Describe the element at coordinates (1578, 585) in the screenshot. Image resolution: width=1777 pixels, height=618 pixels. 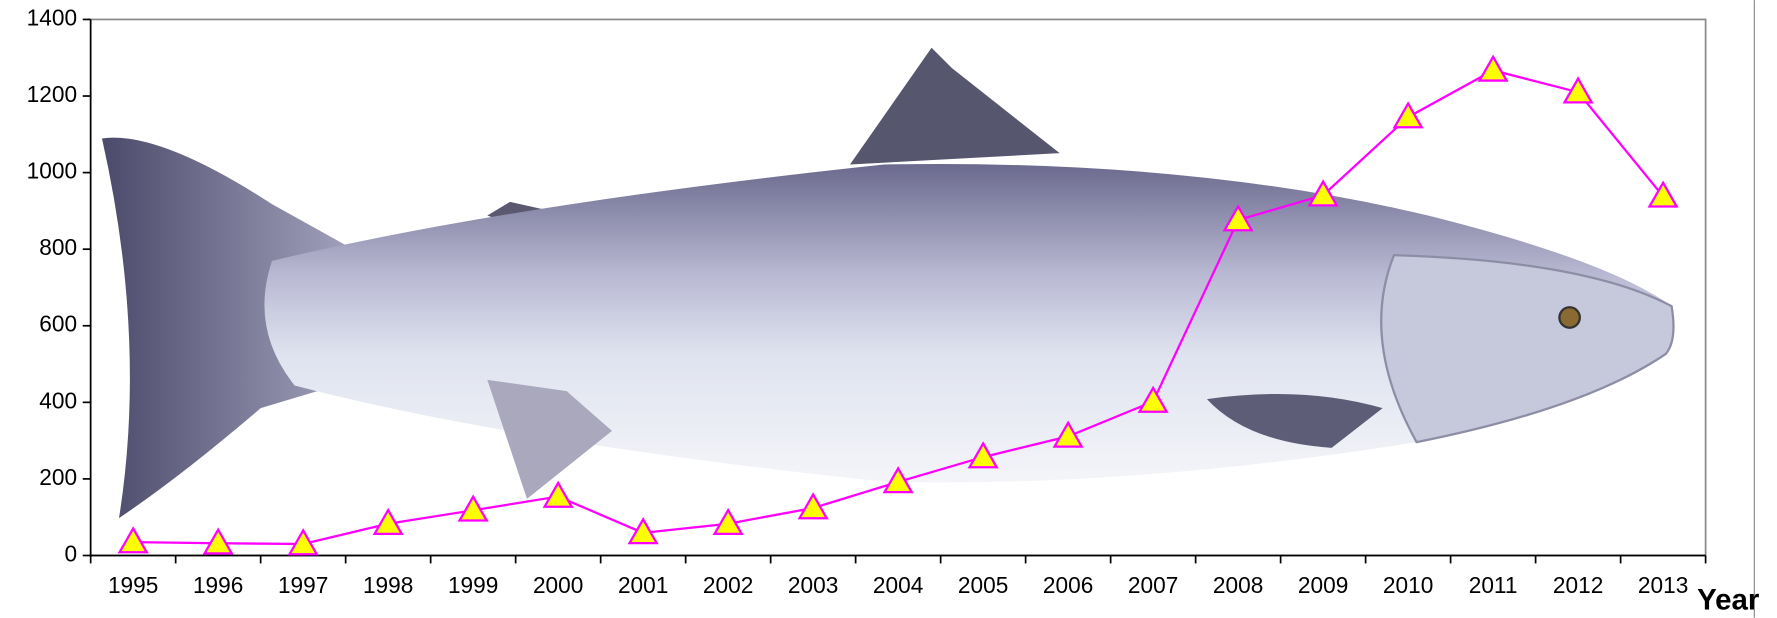
I see `x-tick-label: 2012` at that location.